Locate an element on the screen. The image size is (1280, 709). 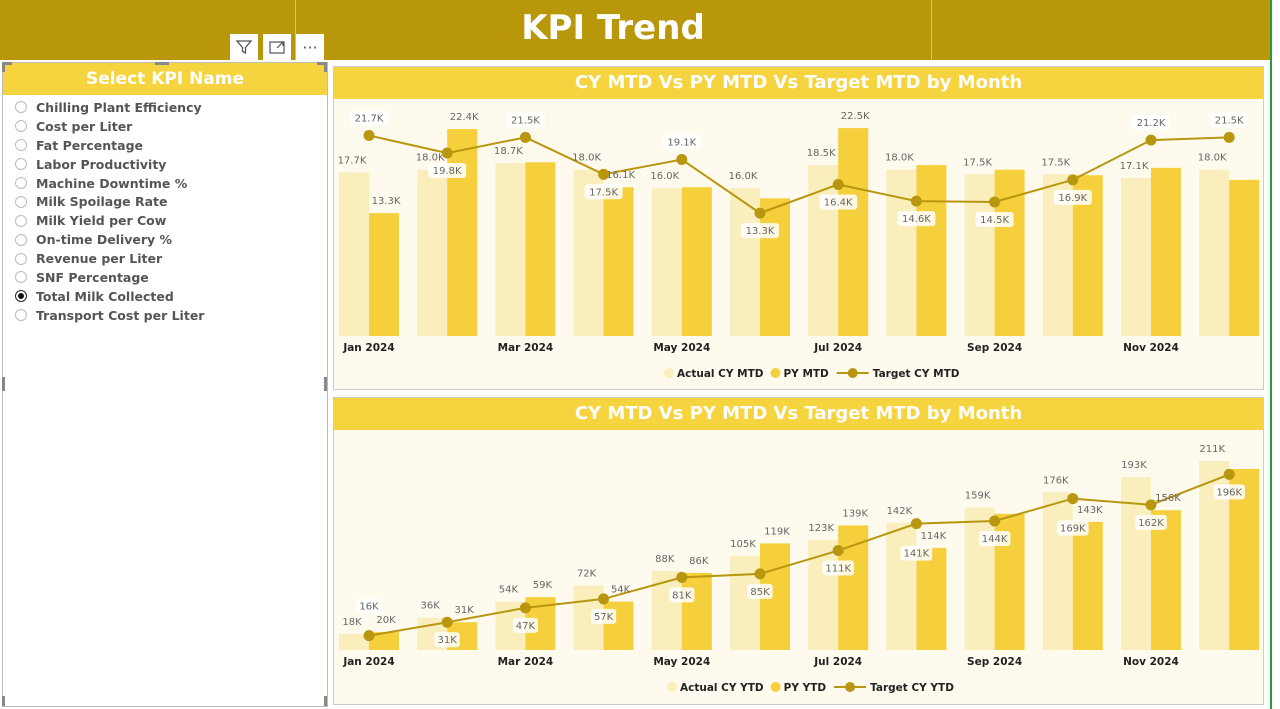
actual-data-label: 88K is located at coordinates (665, 559).